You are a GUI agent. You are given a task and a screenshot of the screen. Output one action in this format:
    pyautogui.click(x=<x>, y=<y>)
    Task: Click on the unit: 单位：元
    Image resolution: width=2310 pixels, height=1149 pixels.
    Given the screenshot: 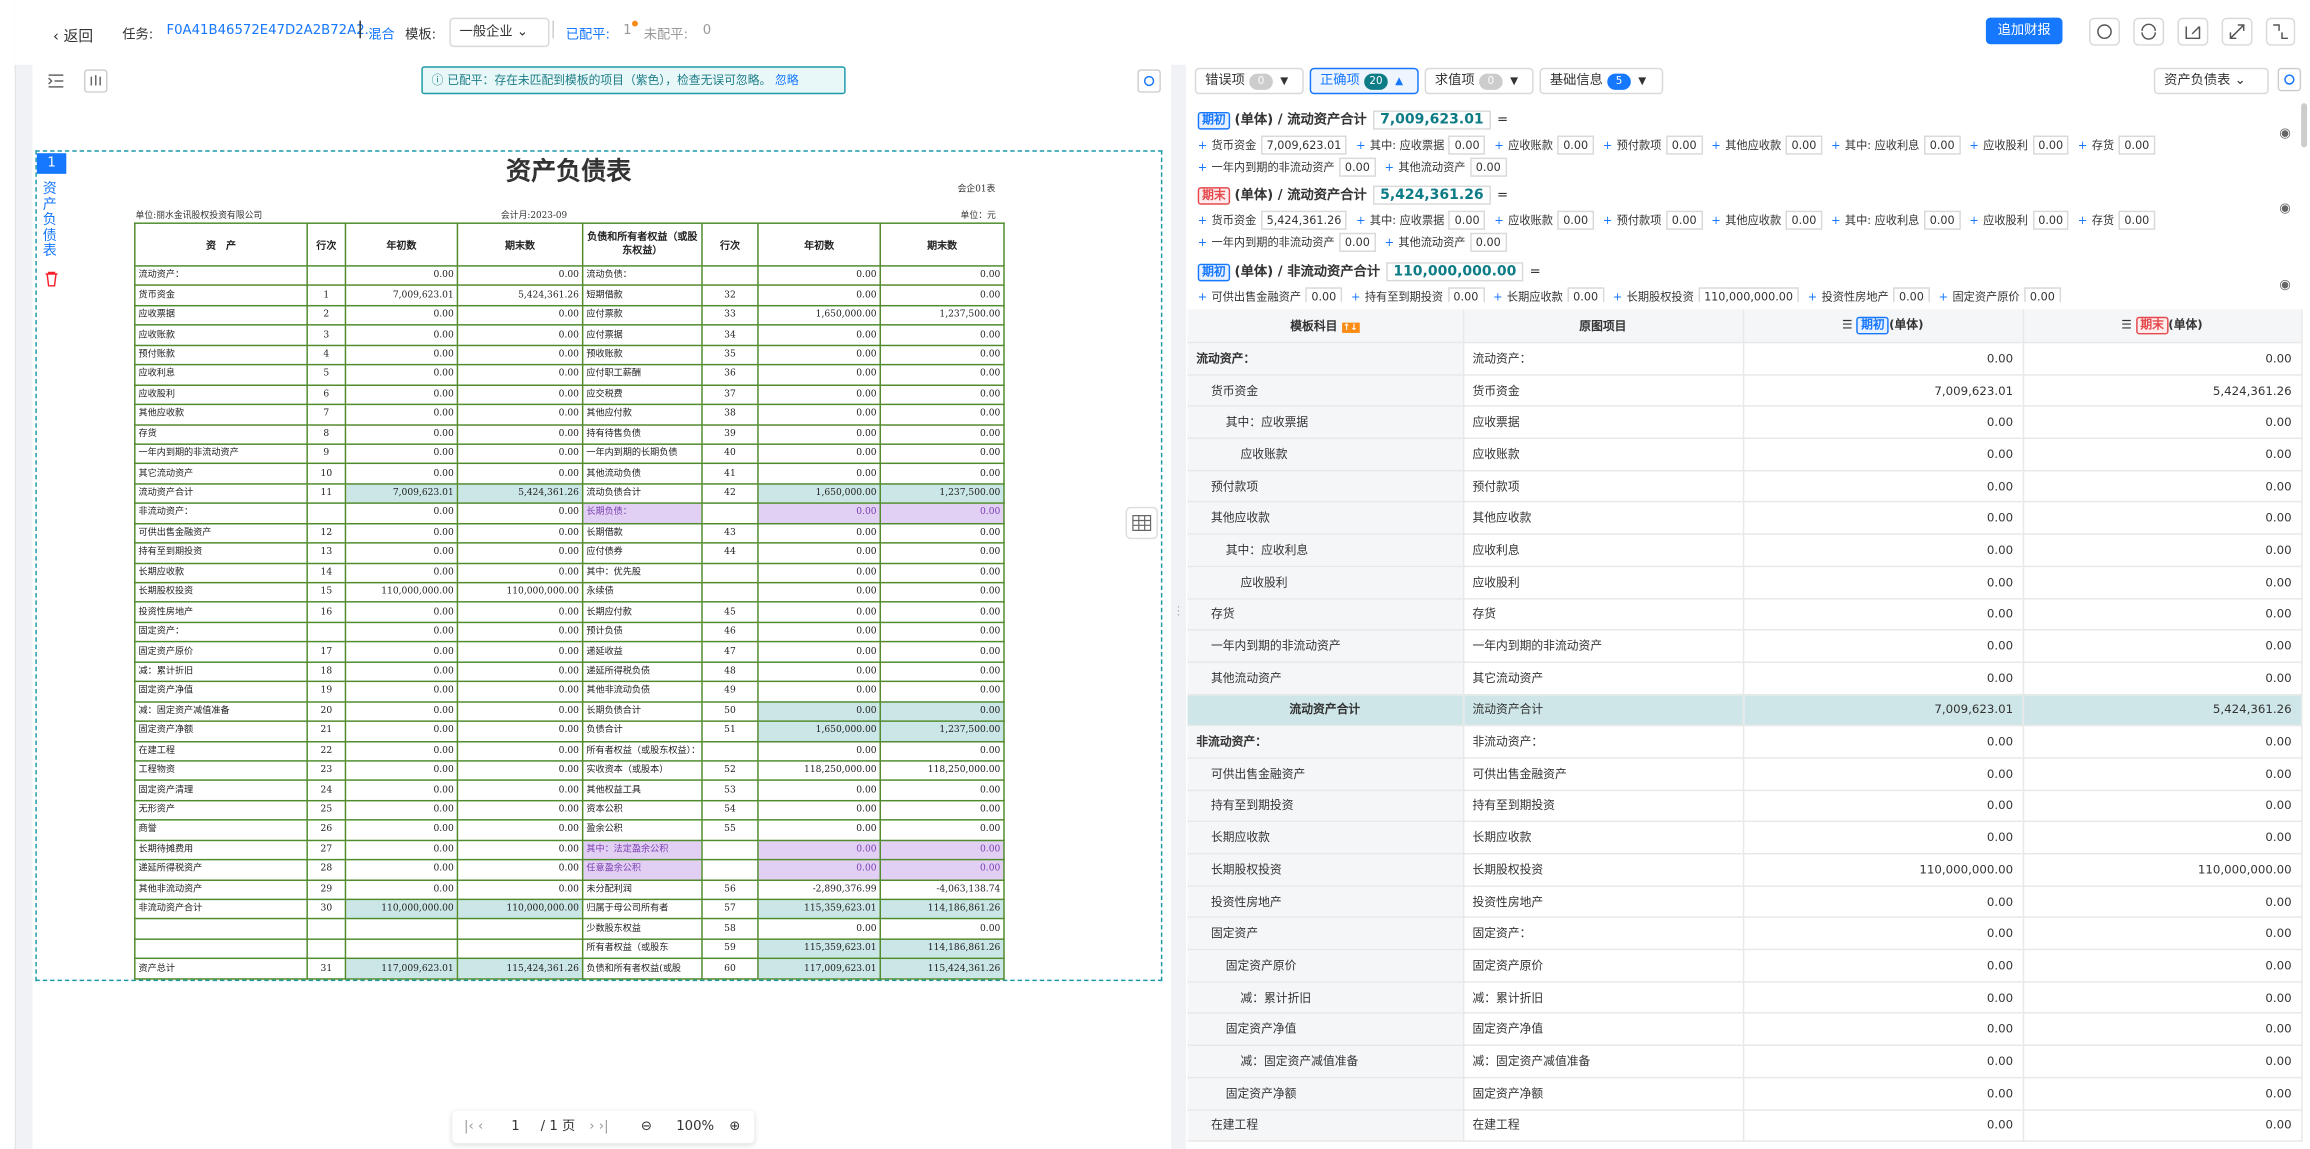 What is the action you would take?
    pyautogui.click(x=978, y=215)
    